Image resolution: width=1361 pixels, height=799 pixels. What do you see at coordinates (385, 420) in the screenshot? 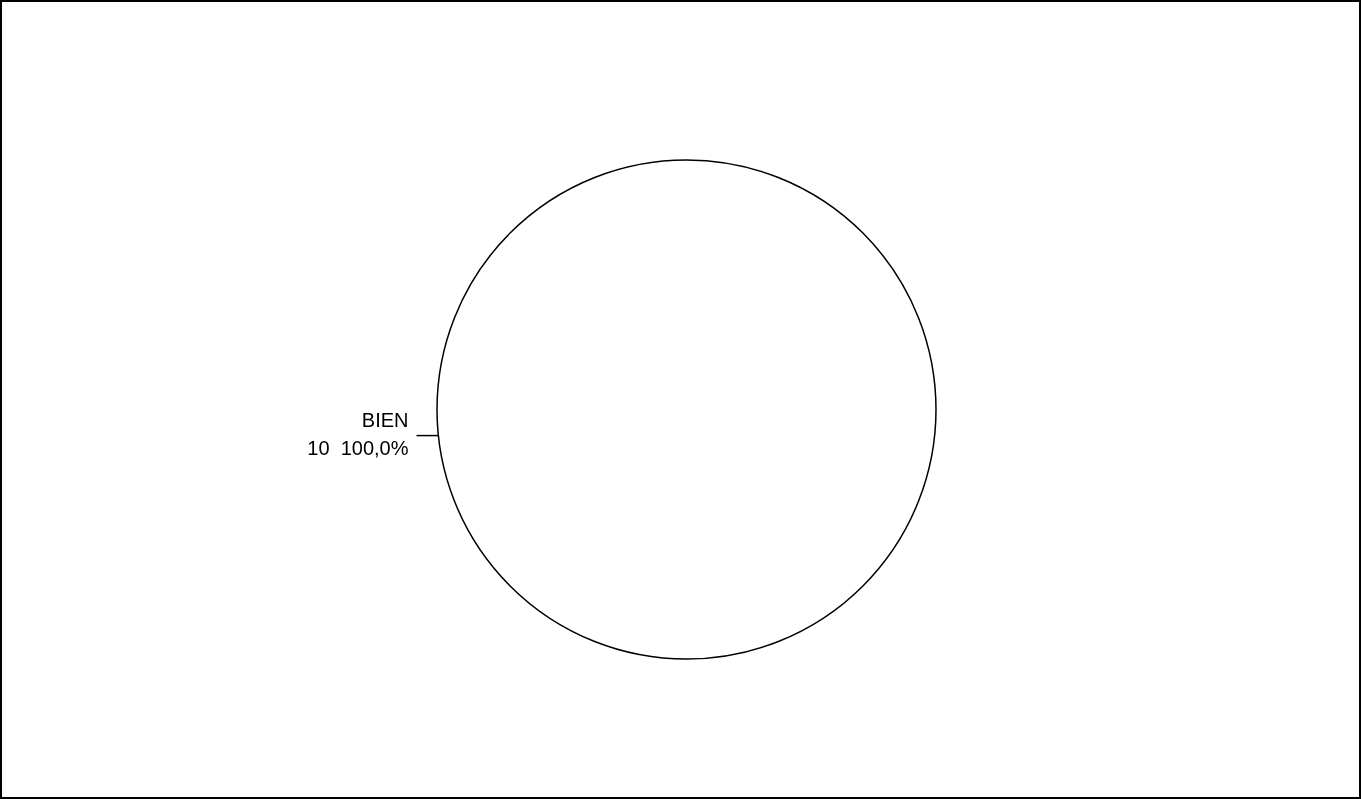
I see `slice-label: BIEN` at bounding box center [385, 420].